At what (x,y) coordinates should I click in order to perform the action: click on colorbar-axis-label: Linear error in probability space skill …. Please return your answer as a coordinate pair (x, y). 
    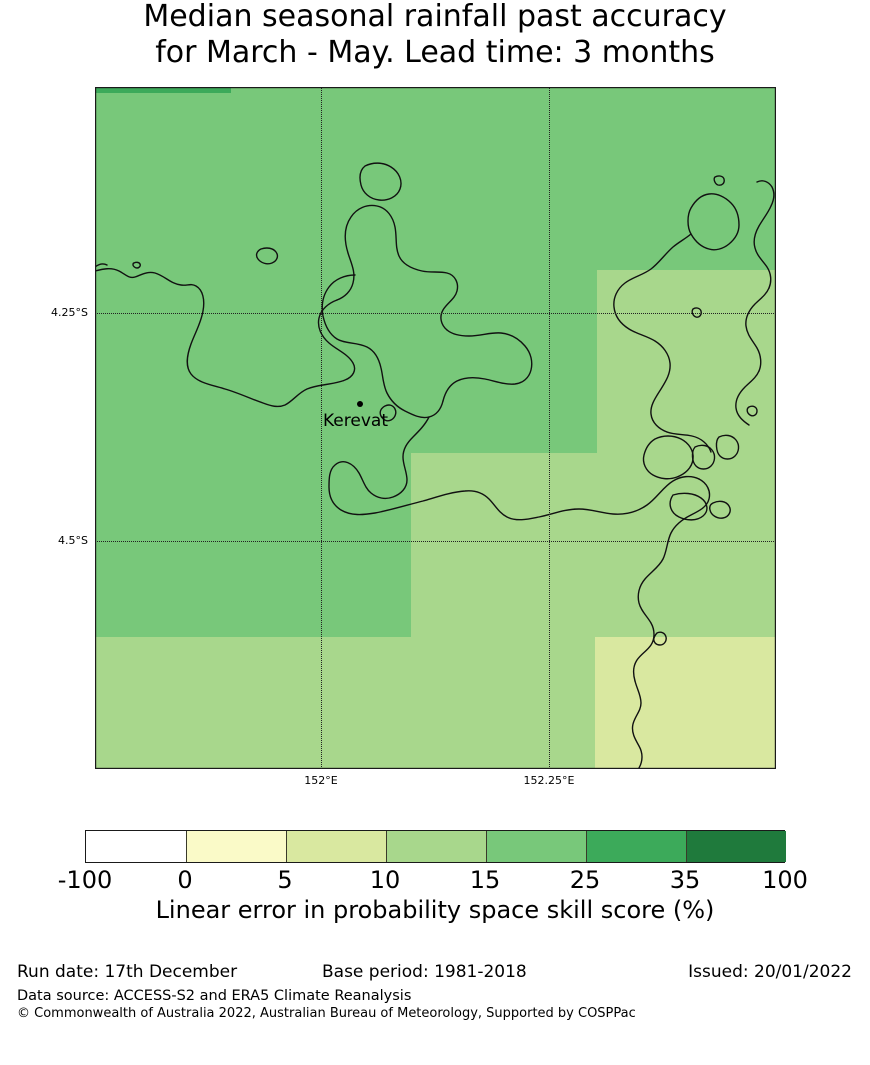
    Looking at the image, I should click on (435, 910).